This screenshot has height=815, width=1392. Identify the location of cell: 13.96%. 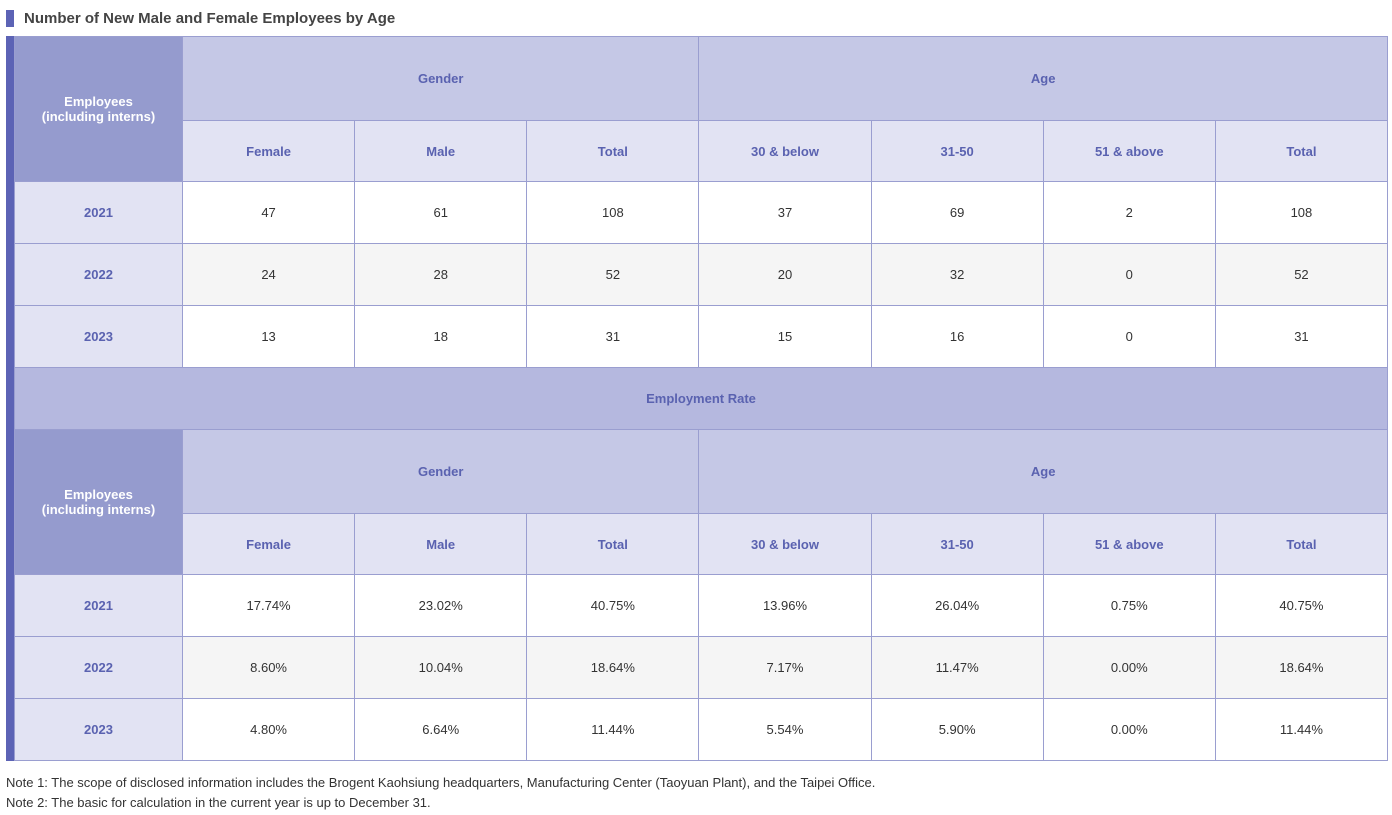
(785, 605).